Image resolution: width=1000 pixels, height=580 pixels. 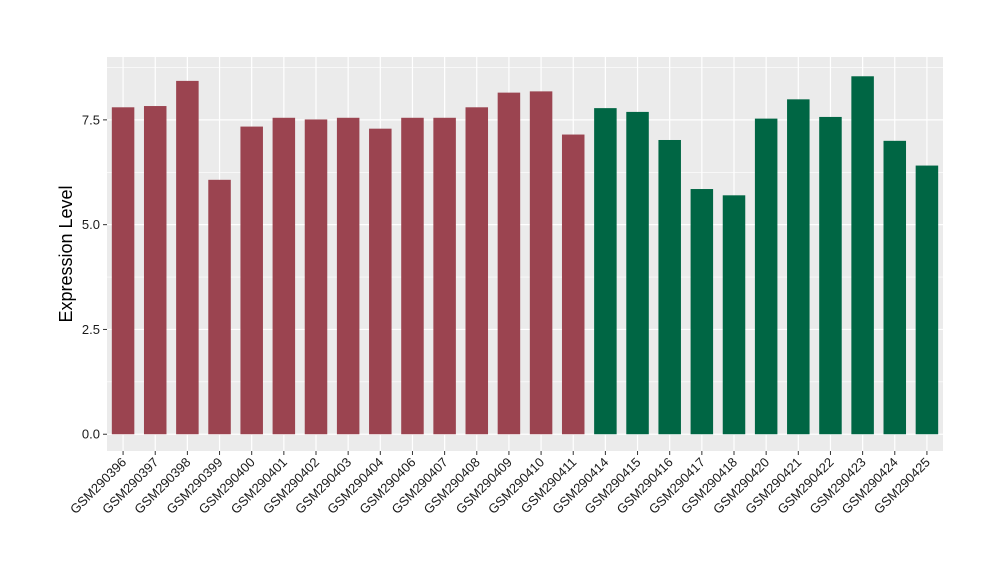 What do you see at coordinates (284, 276) in the screenshot?
I see `bar-GSM290401` at bounding box center [284, 276].